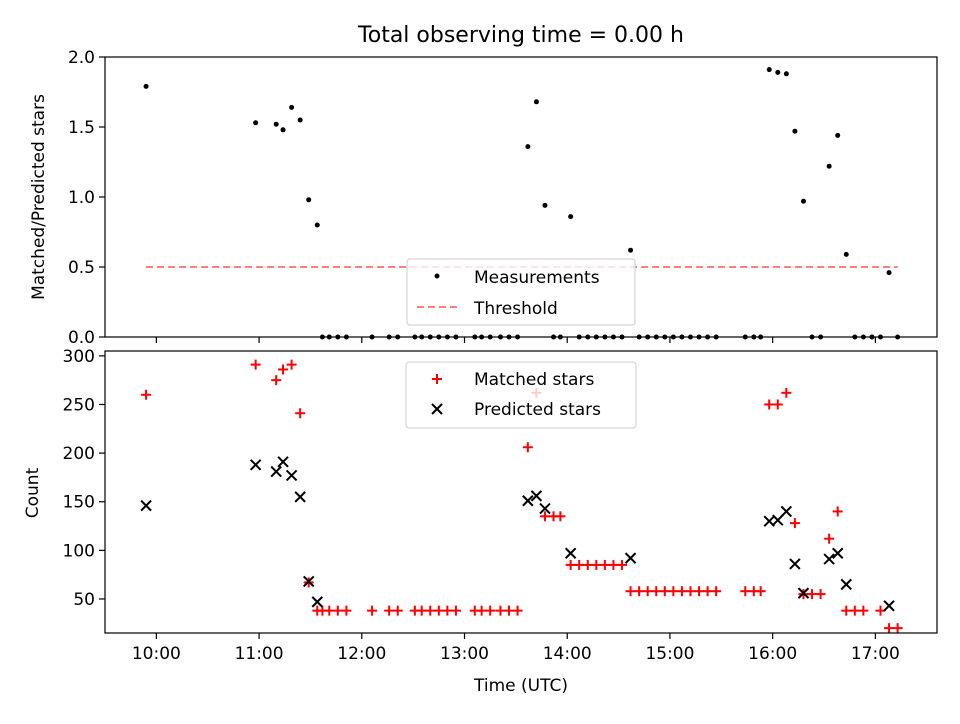  Describe the element at coordinates (772, 654) in the screenshot. I see `x-tick-label: 16:00` at that location.